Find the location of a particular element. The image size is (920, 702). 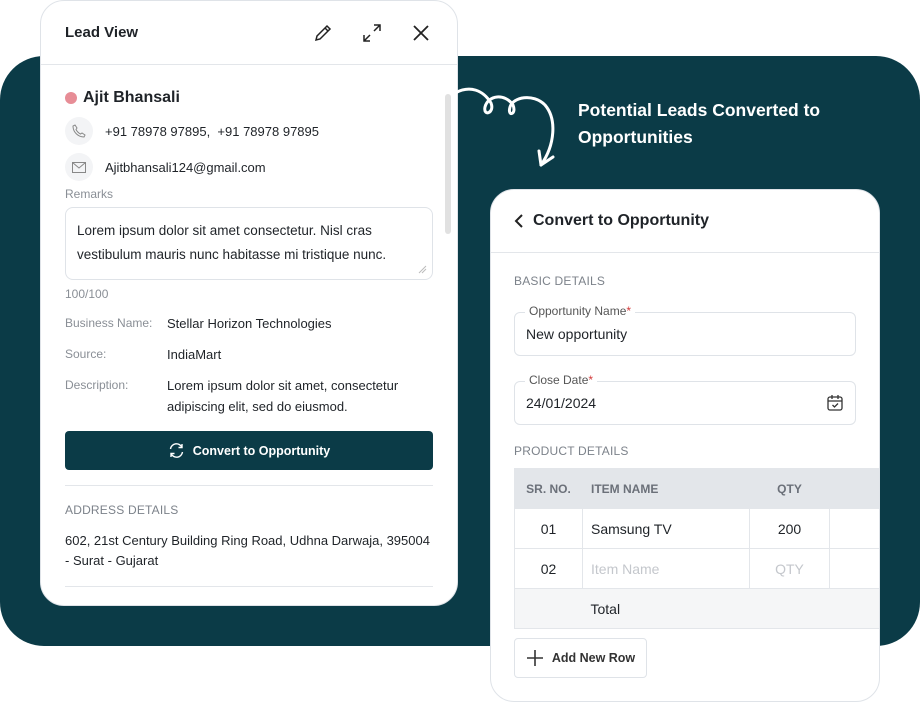

total-label: Total is located at coordinates (730, 608).